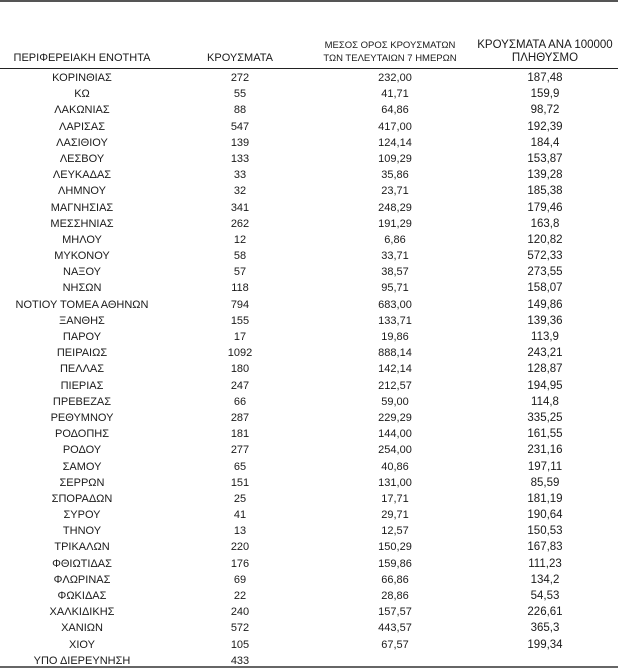  What do you see at coordinates (309, 667) in the screenshot?
I see `bottom-border` at bounding box center [309, 667].